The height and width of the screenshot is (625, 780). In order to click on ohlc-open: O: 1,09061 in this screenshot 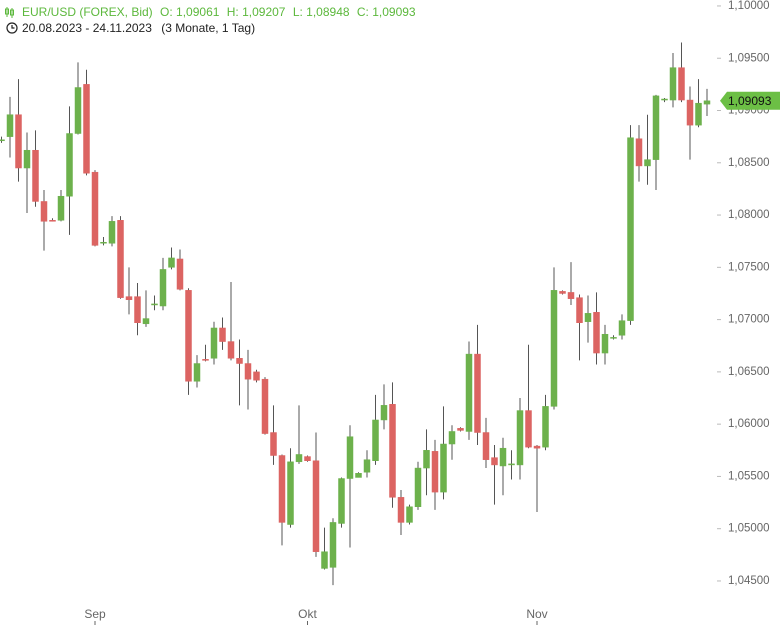, I will do `click(190, 12)`.